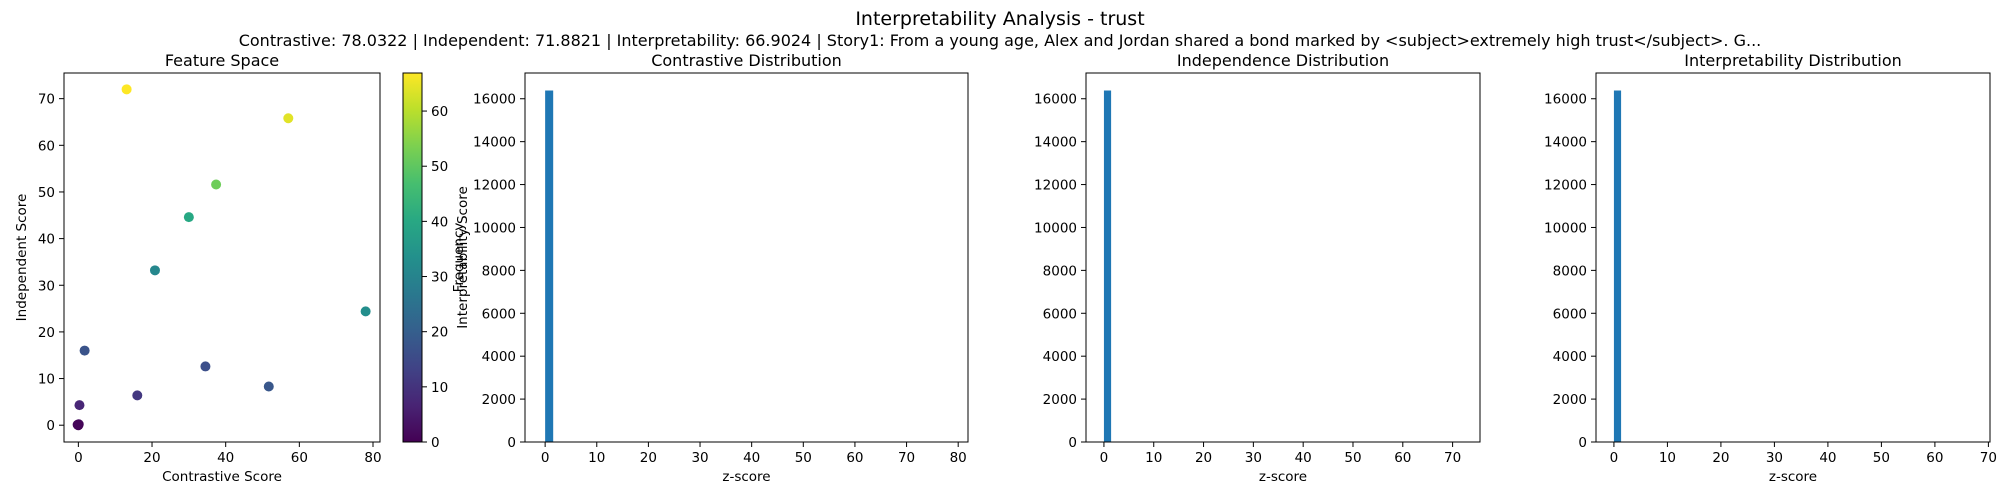 The image size is (2000, 504). I want to click on colorbar-label: Interpretability Score, so click(463, 257).